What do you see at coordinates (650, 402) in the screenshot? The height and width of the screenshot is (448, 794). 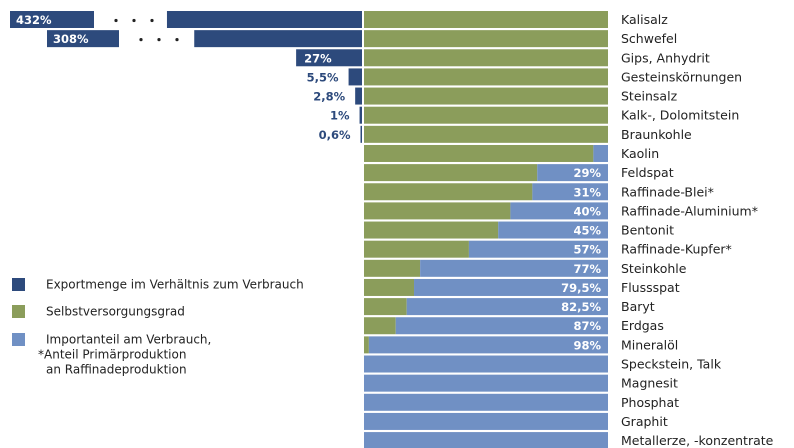 I see `category-label: Phosphat` at bounding box center [650, 402].